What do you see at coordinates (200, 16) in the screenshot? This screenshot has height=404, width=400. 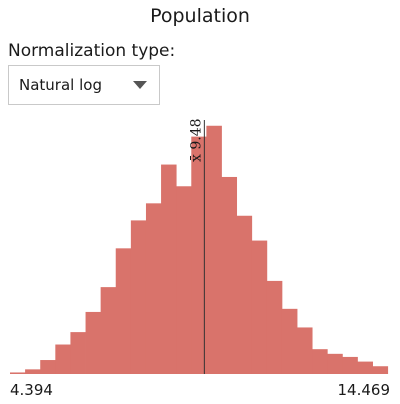 I see `chart-title: Population` at bounding box center [200, 16].